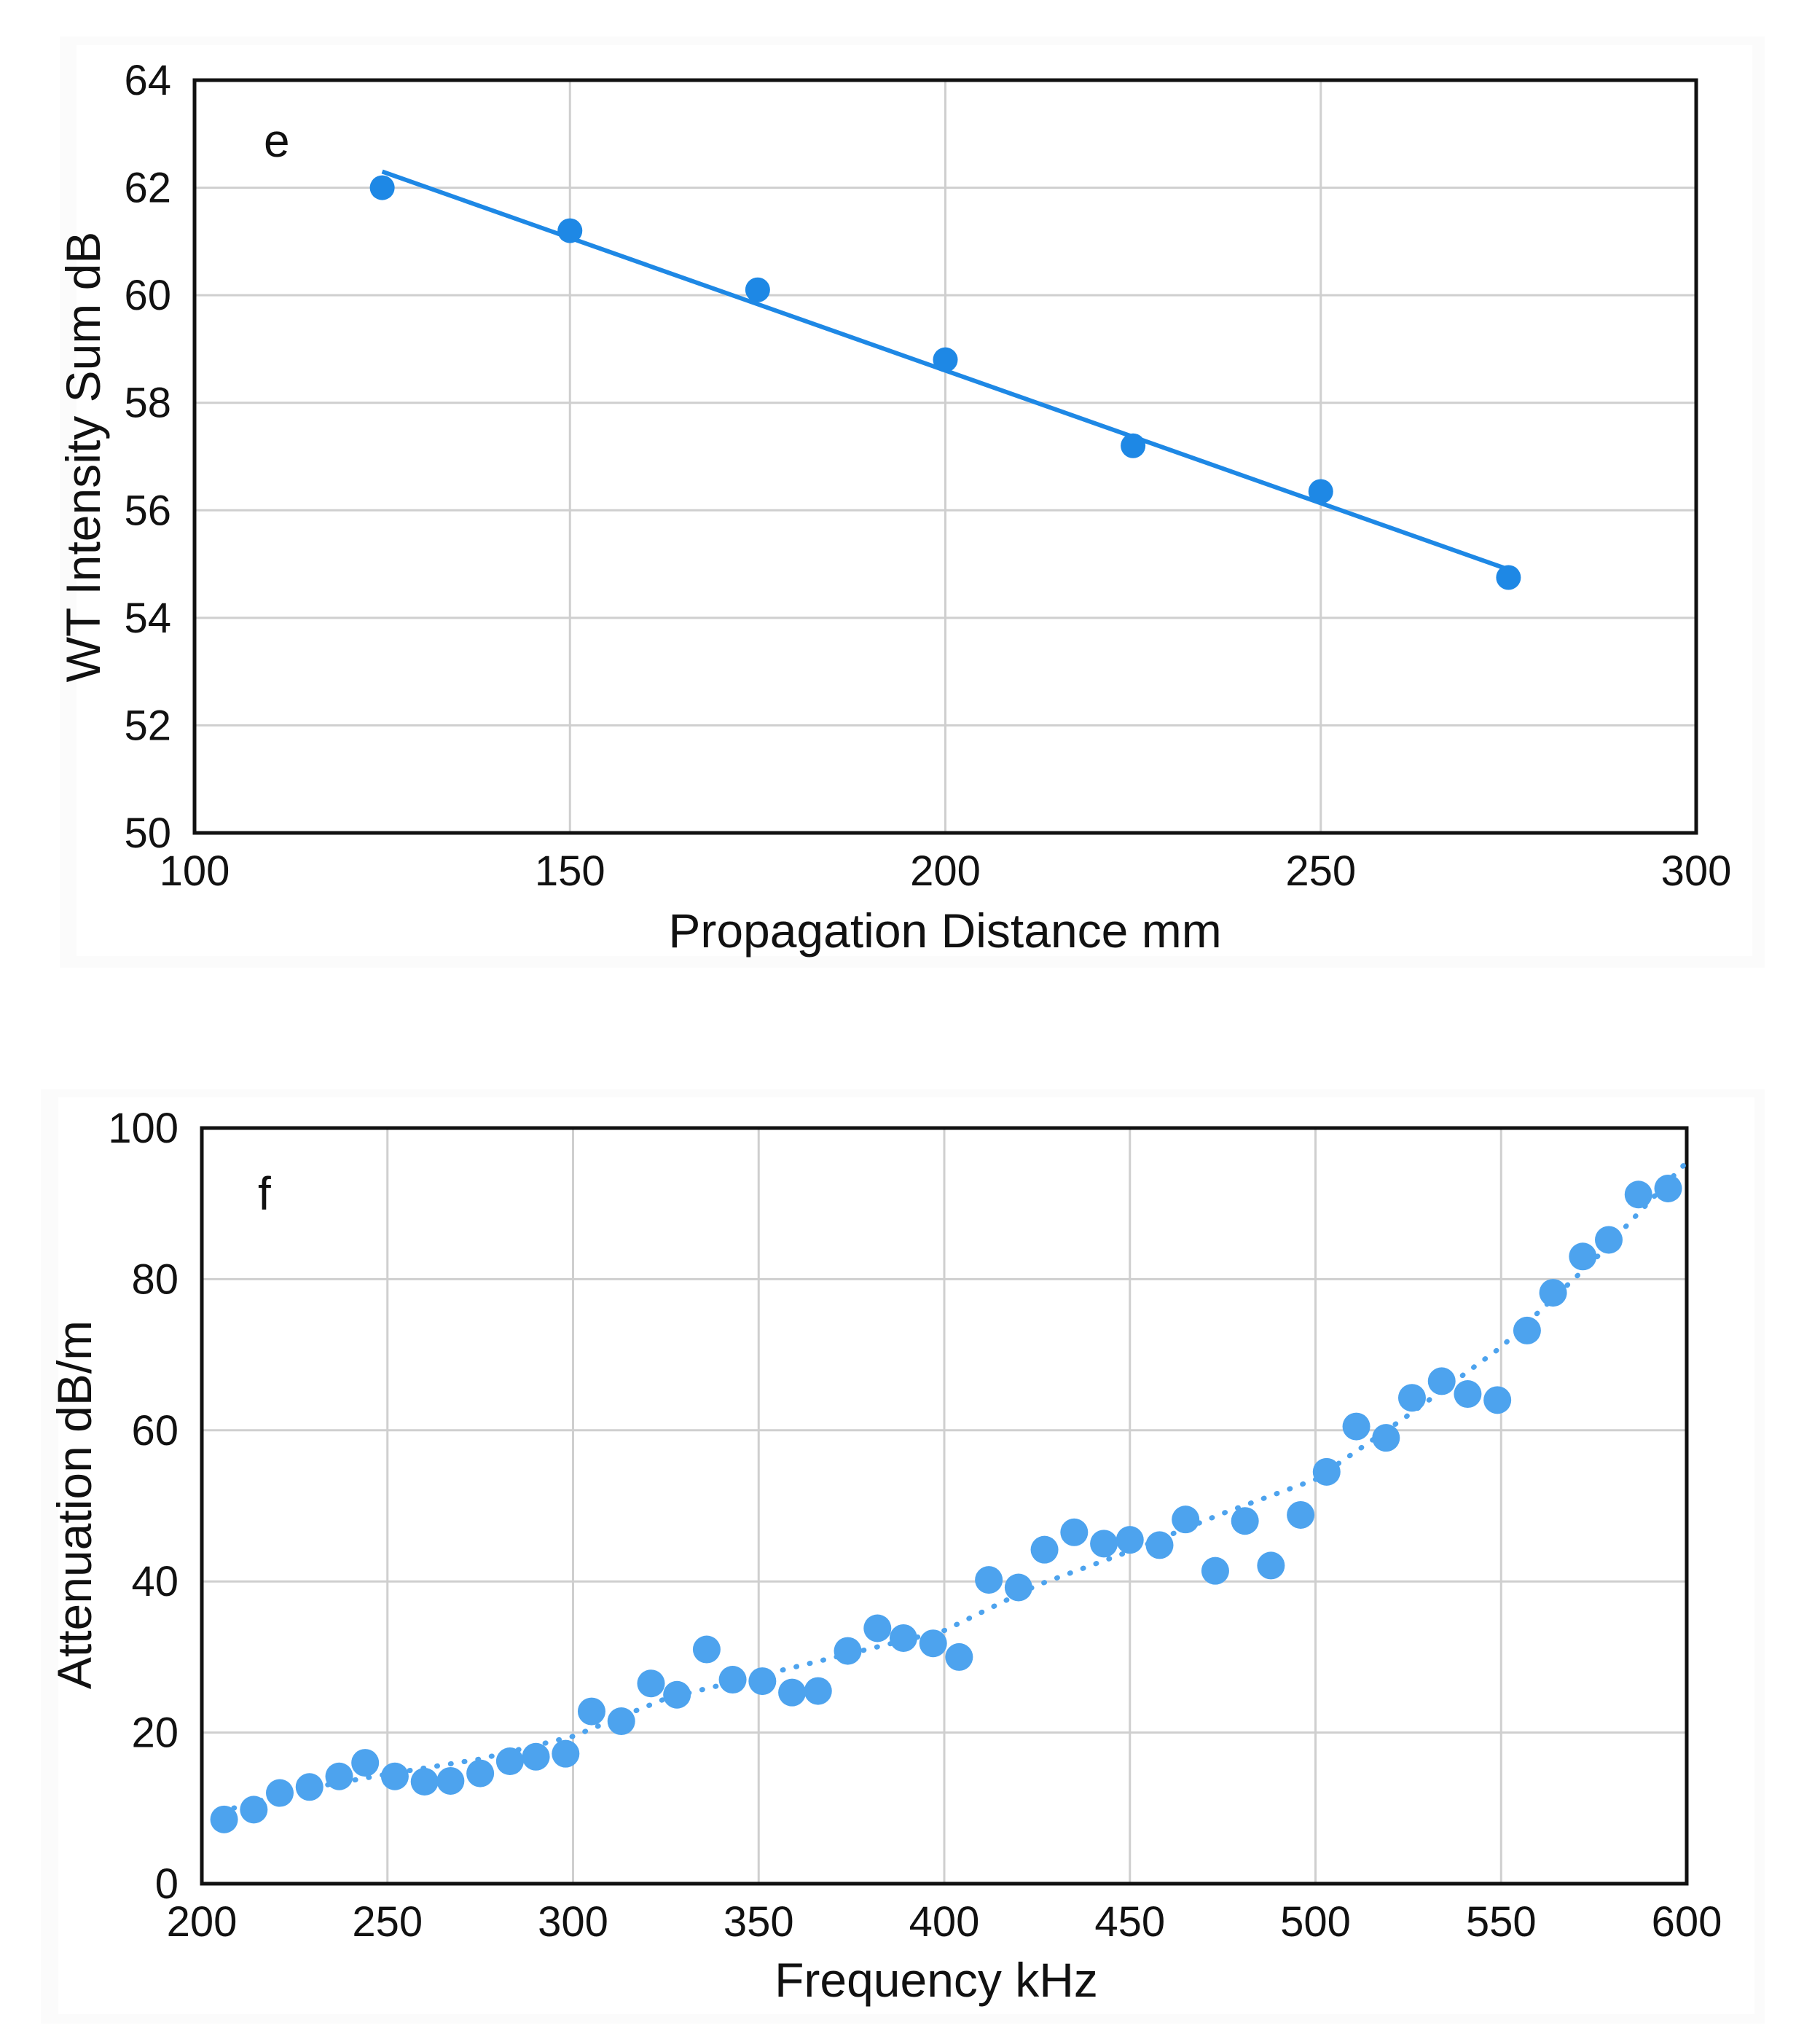 The width and height of the screenshot is (1796, 2044). I want to click on panel-e-x-tick-label: 250, so click(1320, 871).